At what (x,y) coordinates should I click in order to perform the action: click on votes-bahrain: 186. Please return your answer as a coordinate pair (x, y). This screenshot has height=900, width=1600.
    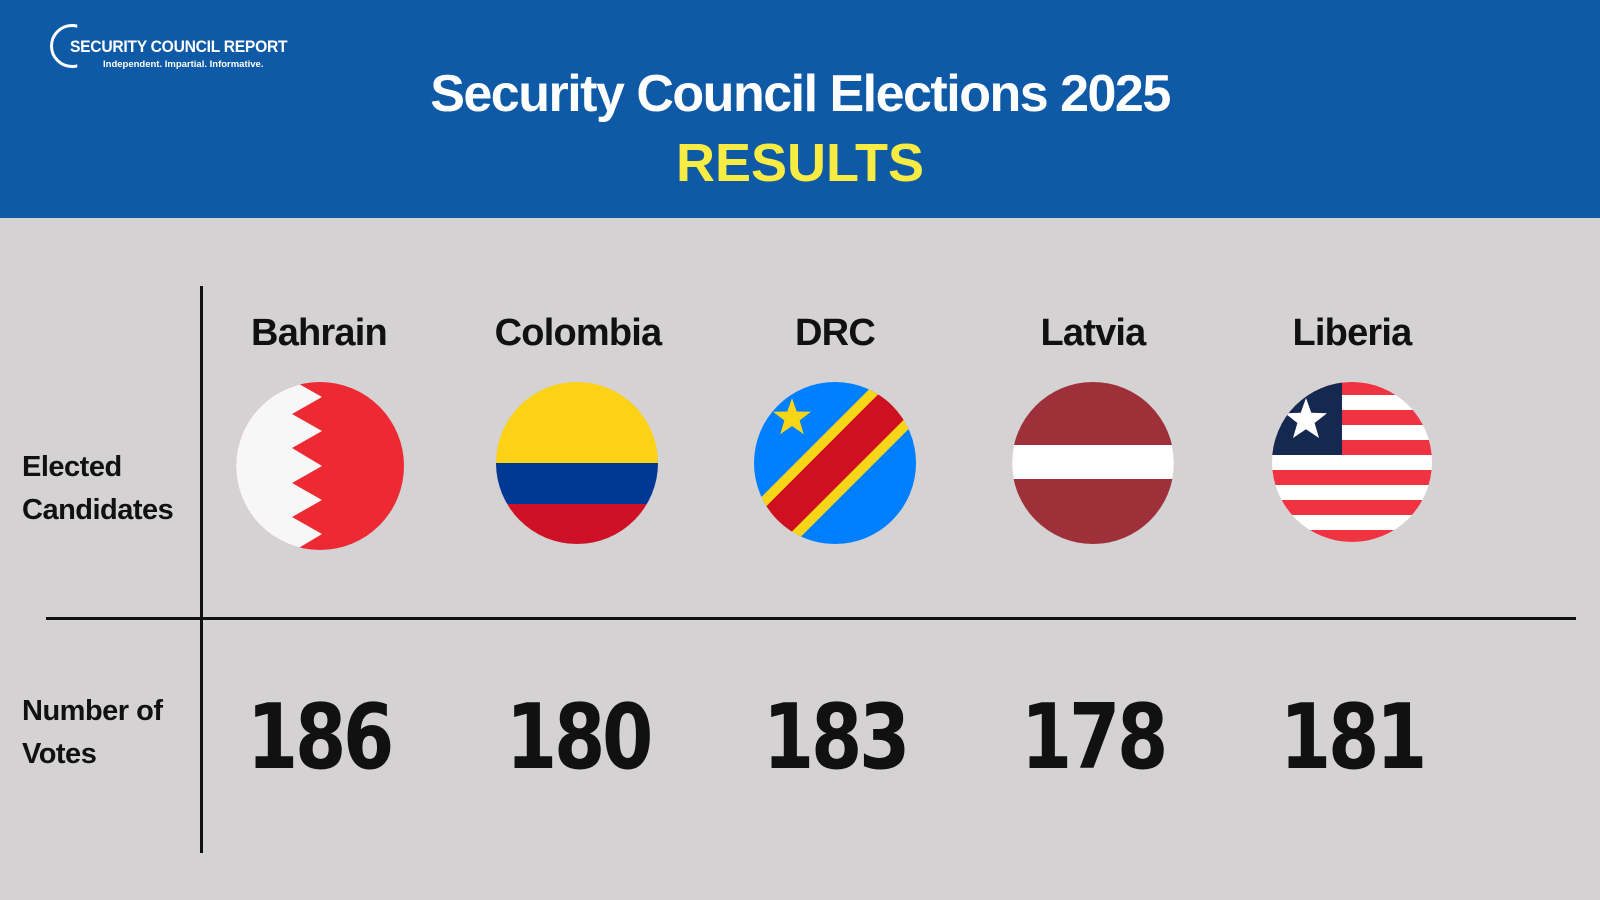
    Looking at the image, I should click on (320, 737).